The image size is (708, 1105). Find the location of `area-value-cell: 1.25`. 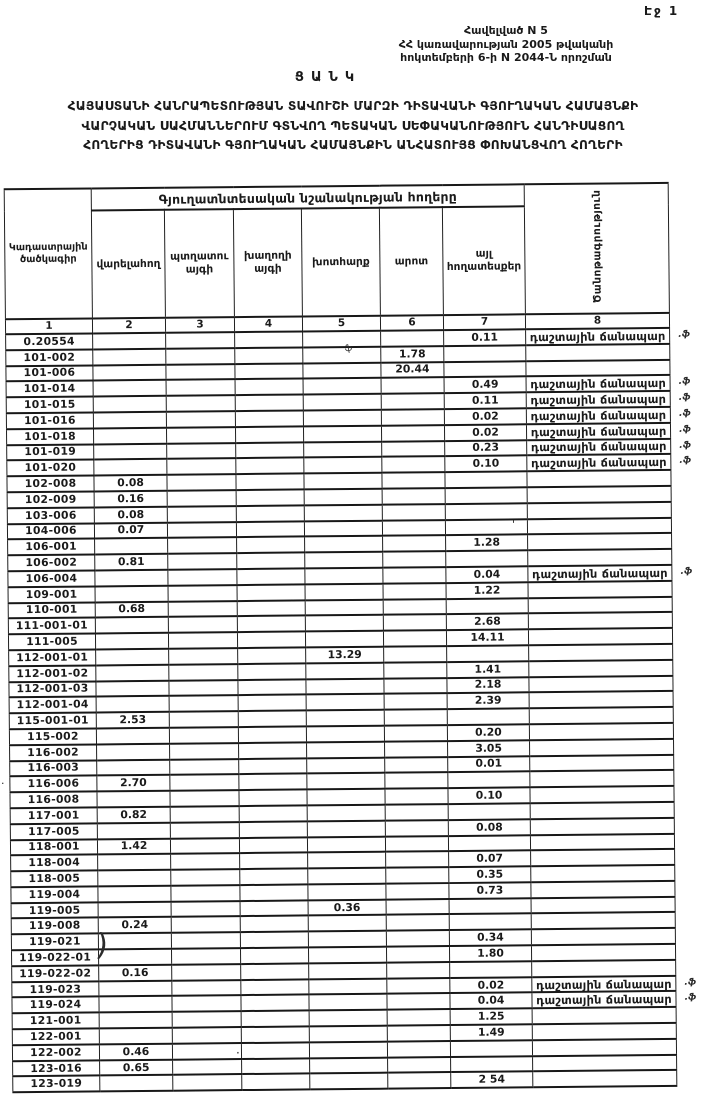

area-value-cell: 1.25 is located at coordinates (491, 1017).